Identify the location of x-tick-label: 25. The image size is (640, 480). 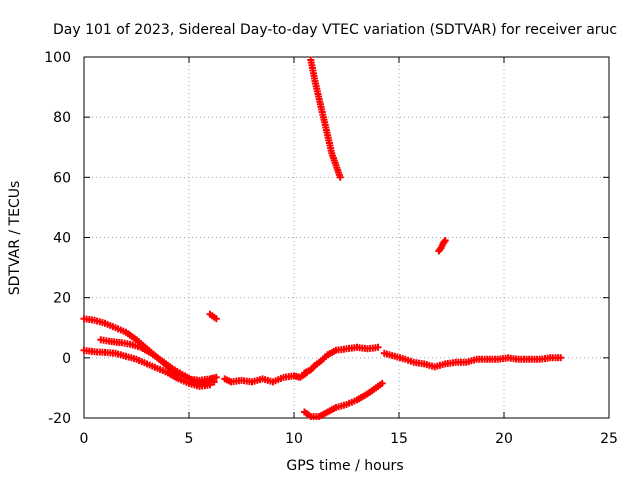
(609, 439).